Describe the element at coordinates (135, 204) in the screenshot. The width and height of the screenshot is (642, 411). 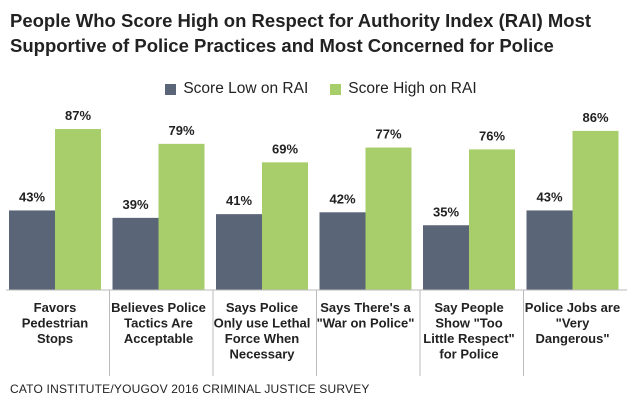
I see `data-label-low-1: 39%` at that location.